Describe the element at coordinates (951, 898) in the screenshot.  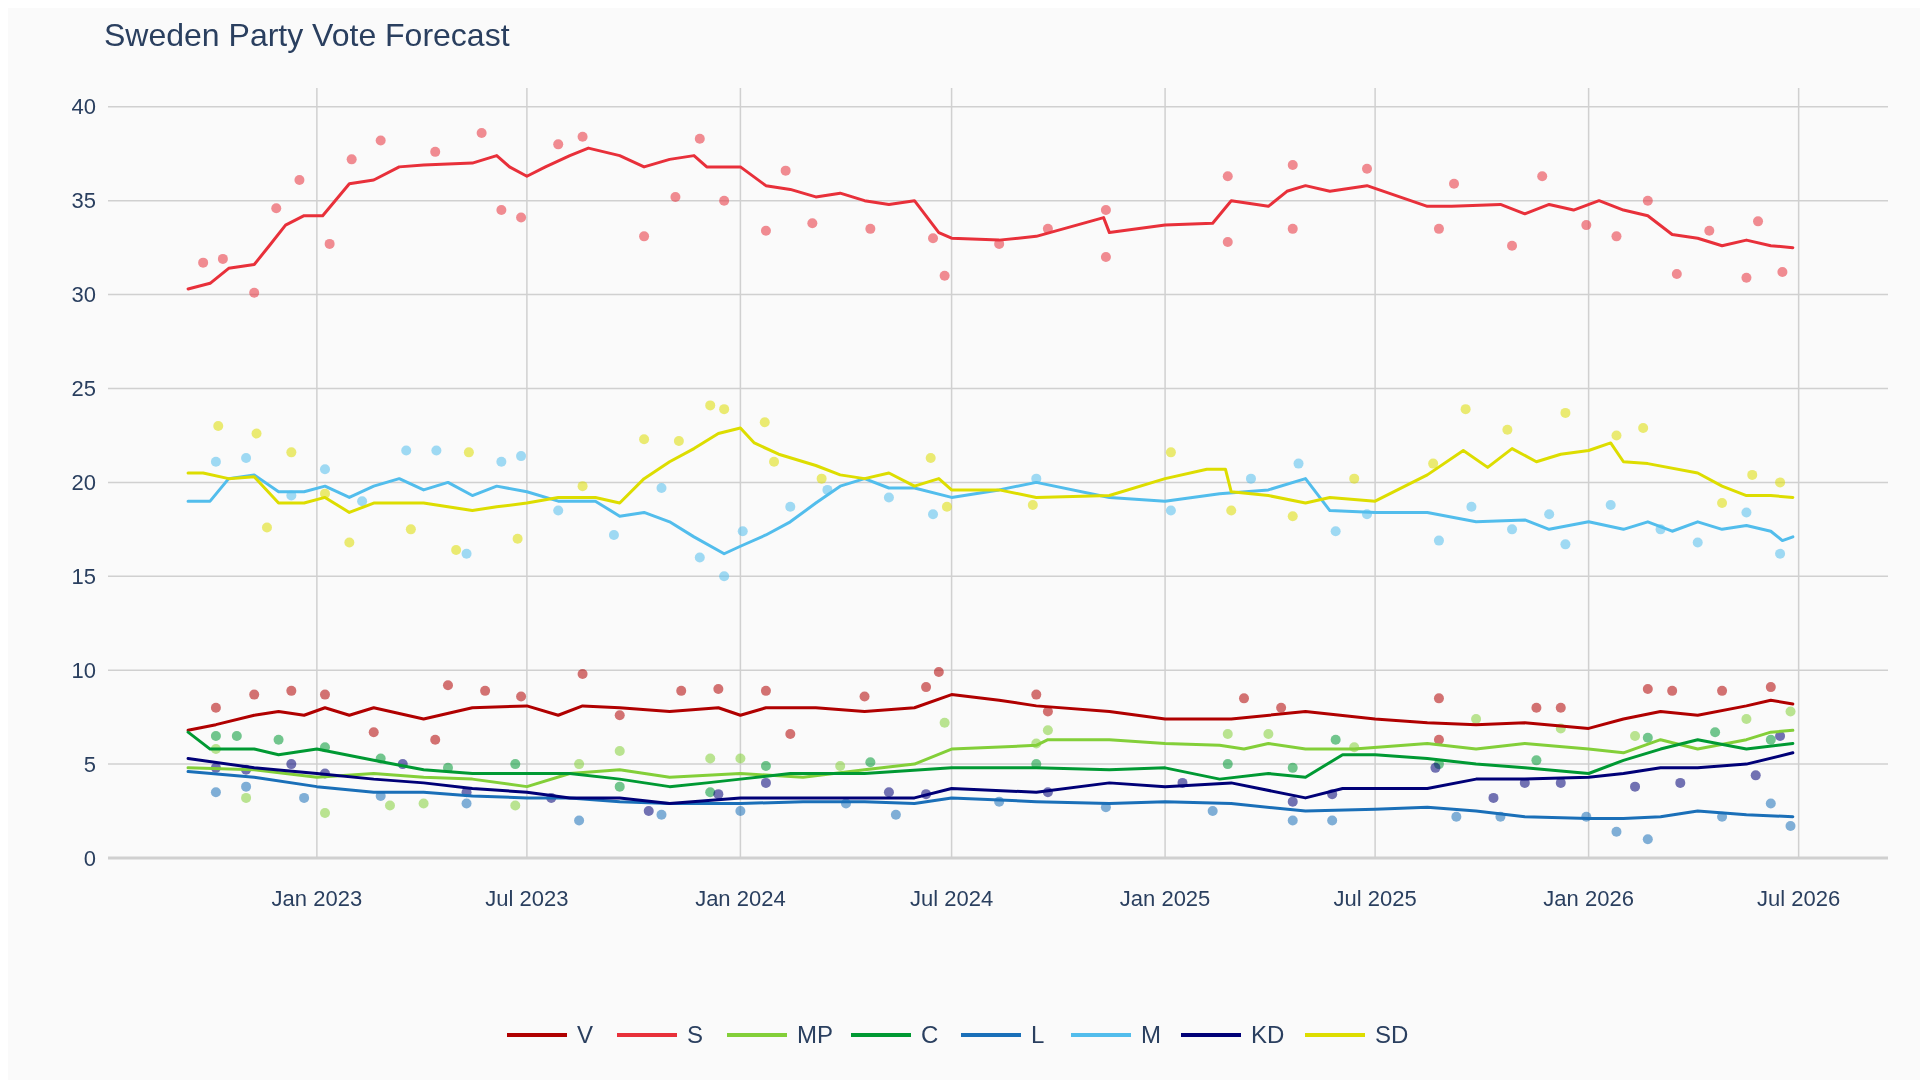
I see `x-tick-label: Jul 2024` at that location.